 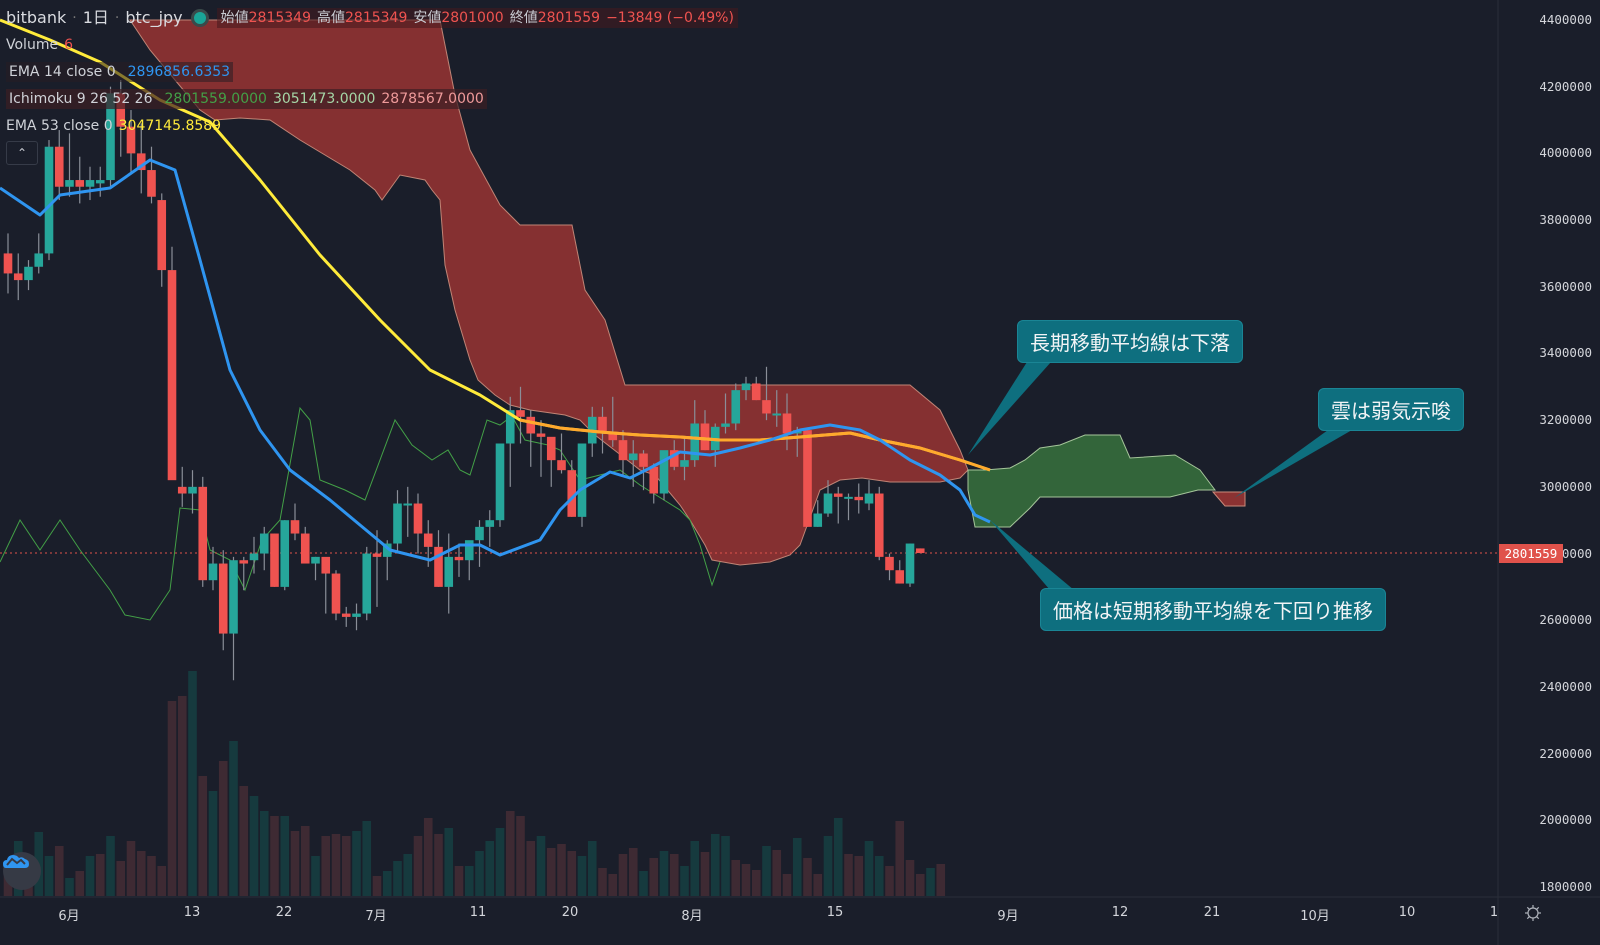 I want to click on time-tick: 21, so click(x=1212, y=912).